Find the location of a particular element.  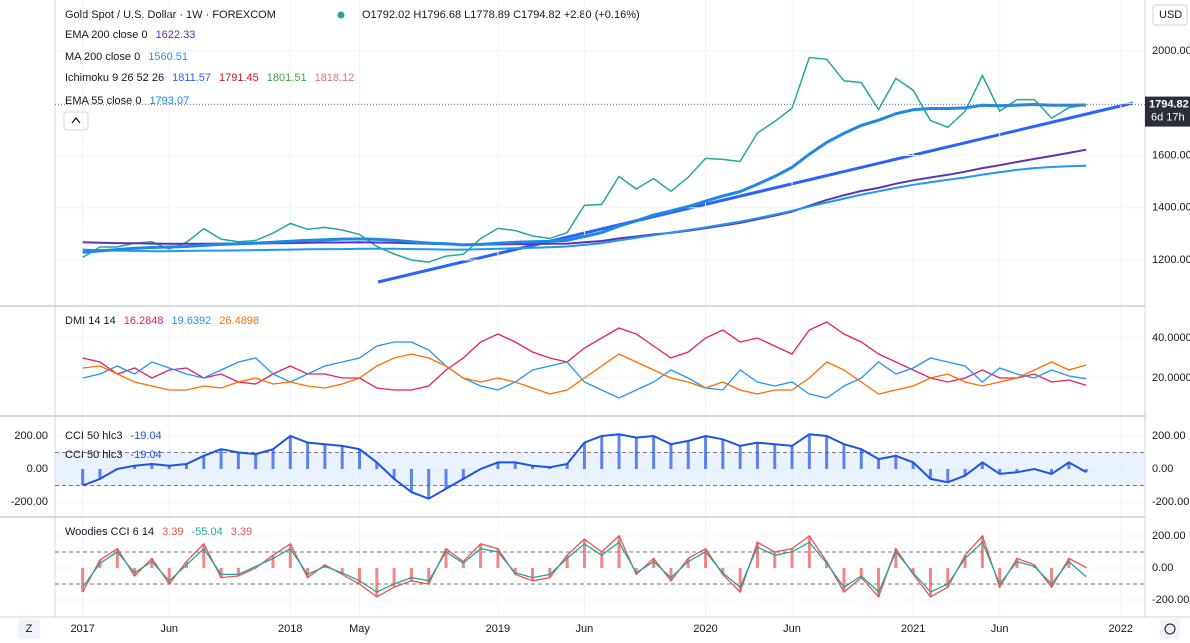

zoom-button is located at coordinates (29, 629).